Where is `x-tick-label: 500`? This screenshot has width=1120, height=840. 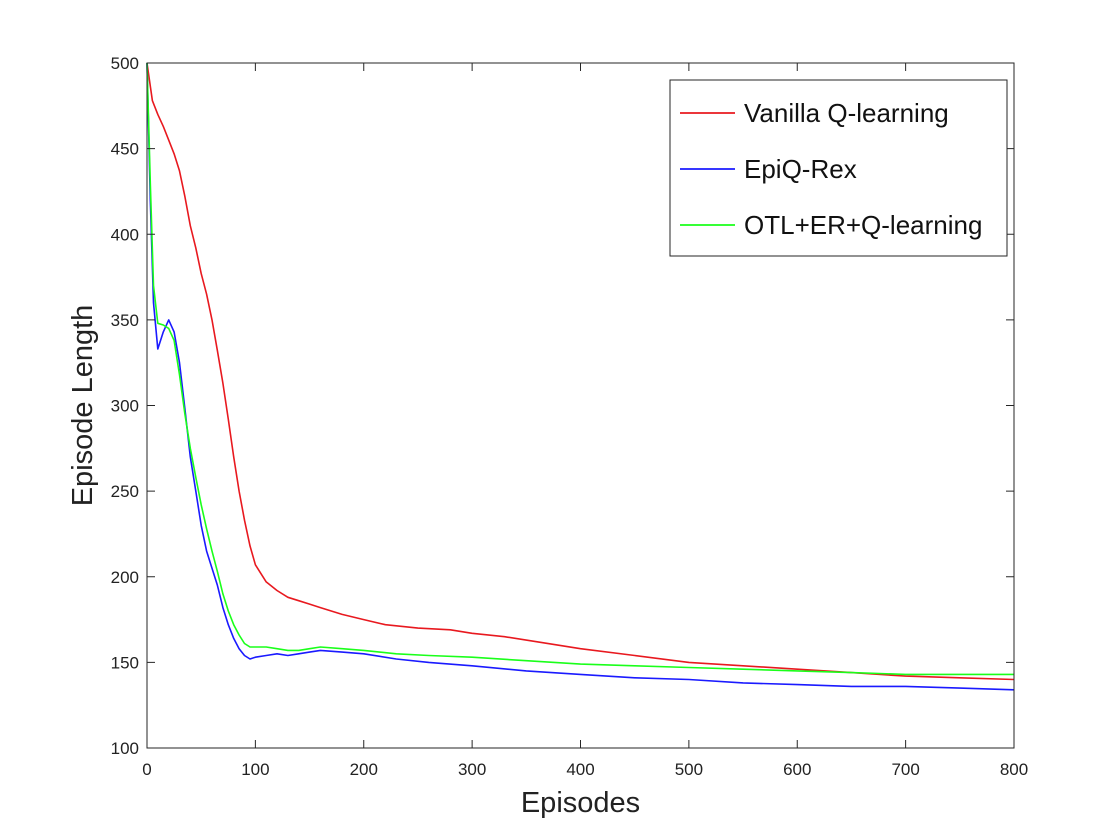
x-tick-label: 500 is located at coordinates (689, 769).